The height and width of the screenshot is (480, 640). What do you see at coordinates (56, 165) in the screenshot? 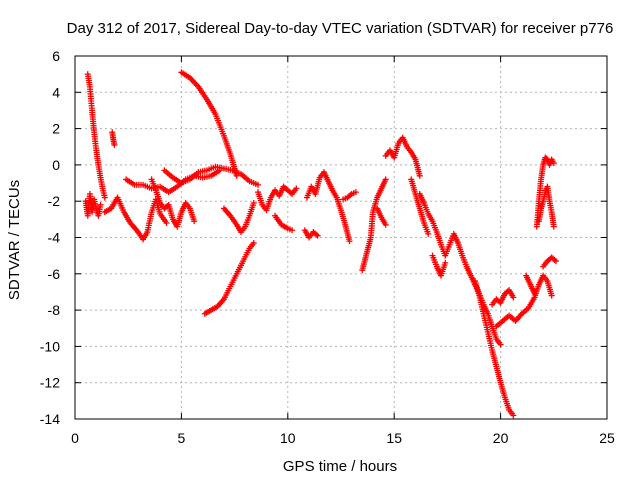
I see `y-tick-label: 0` at bounding box center [56, 165].